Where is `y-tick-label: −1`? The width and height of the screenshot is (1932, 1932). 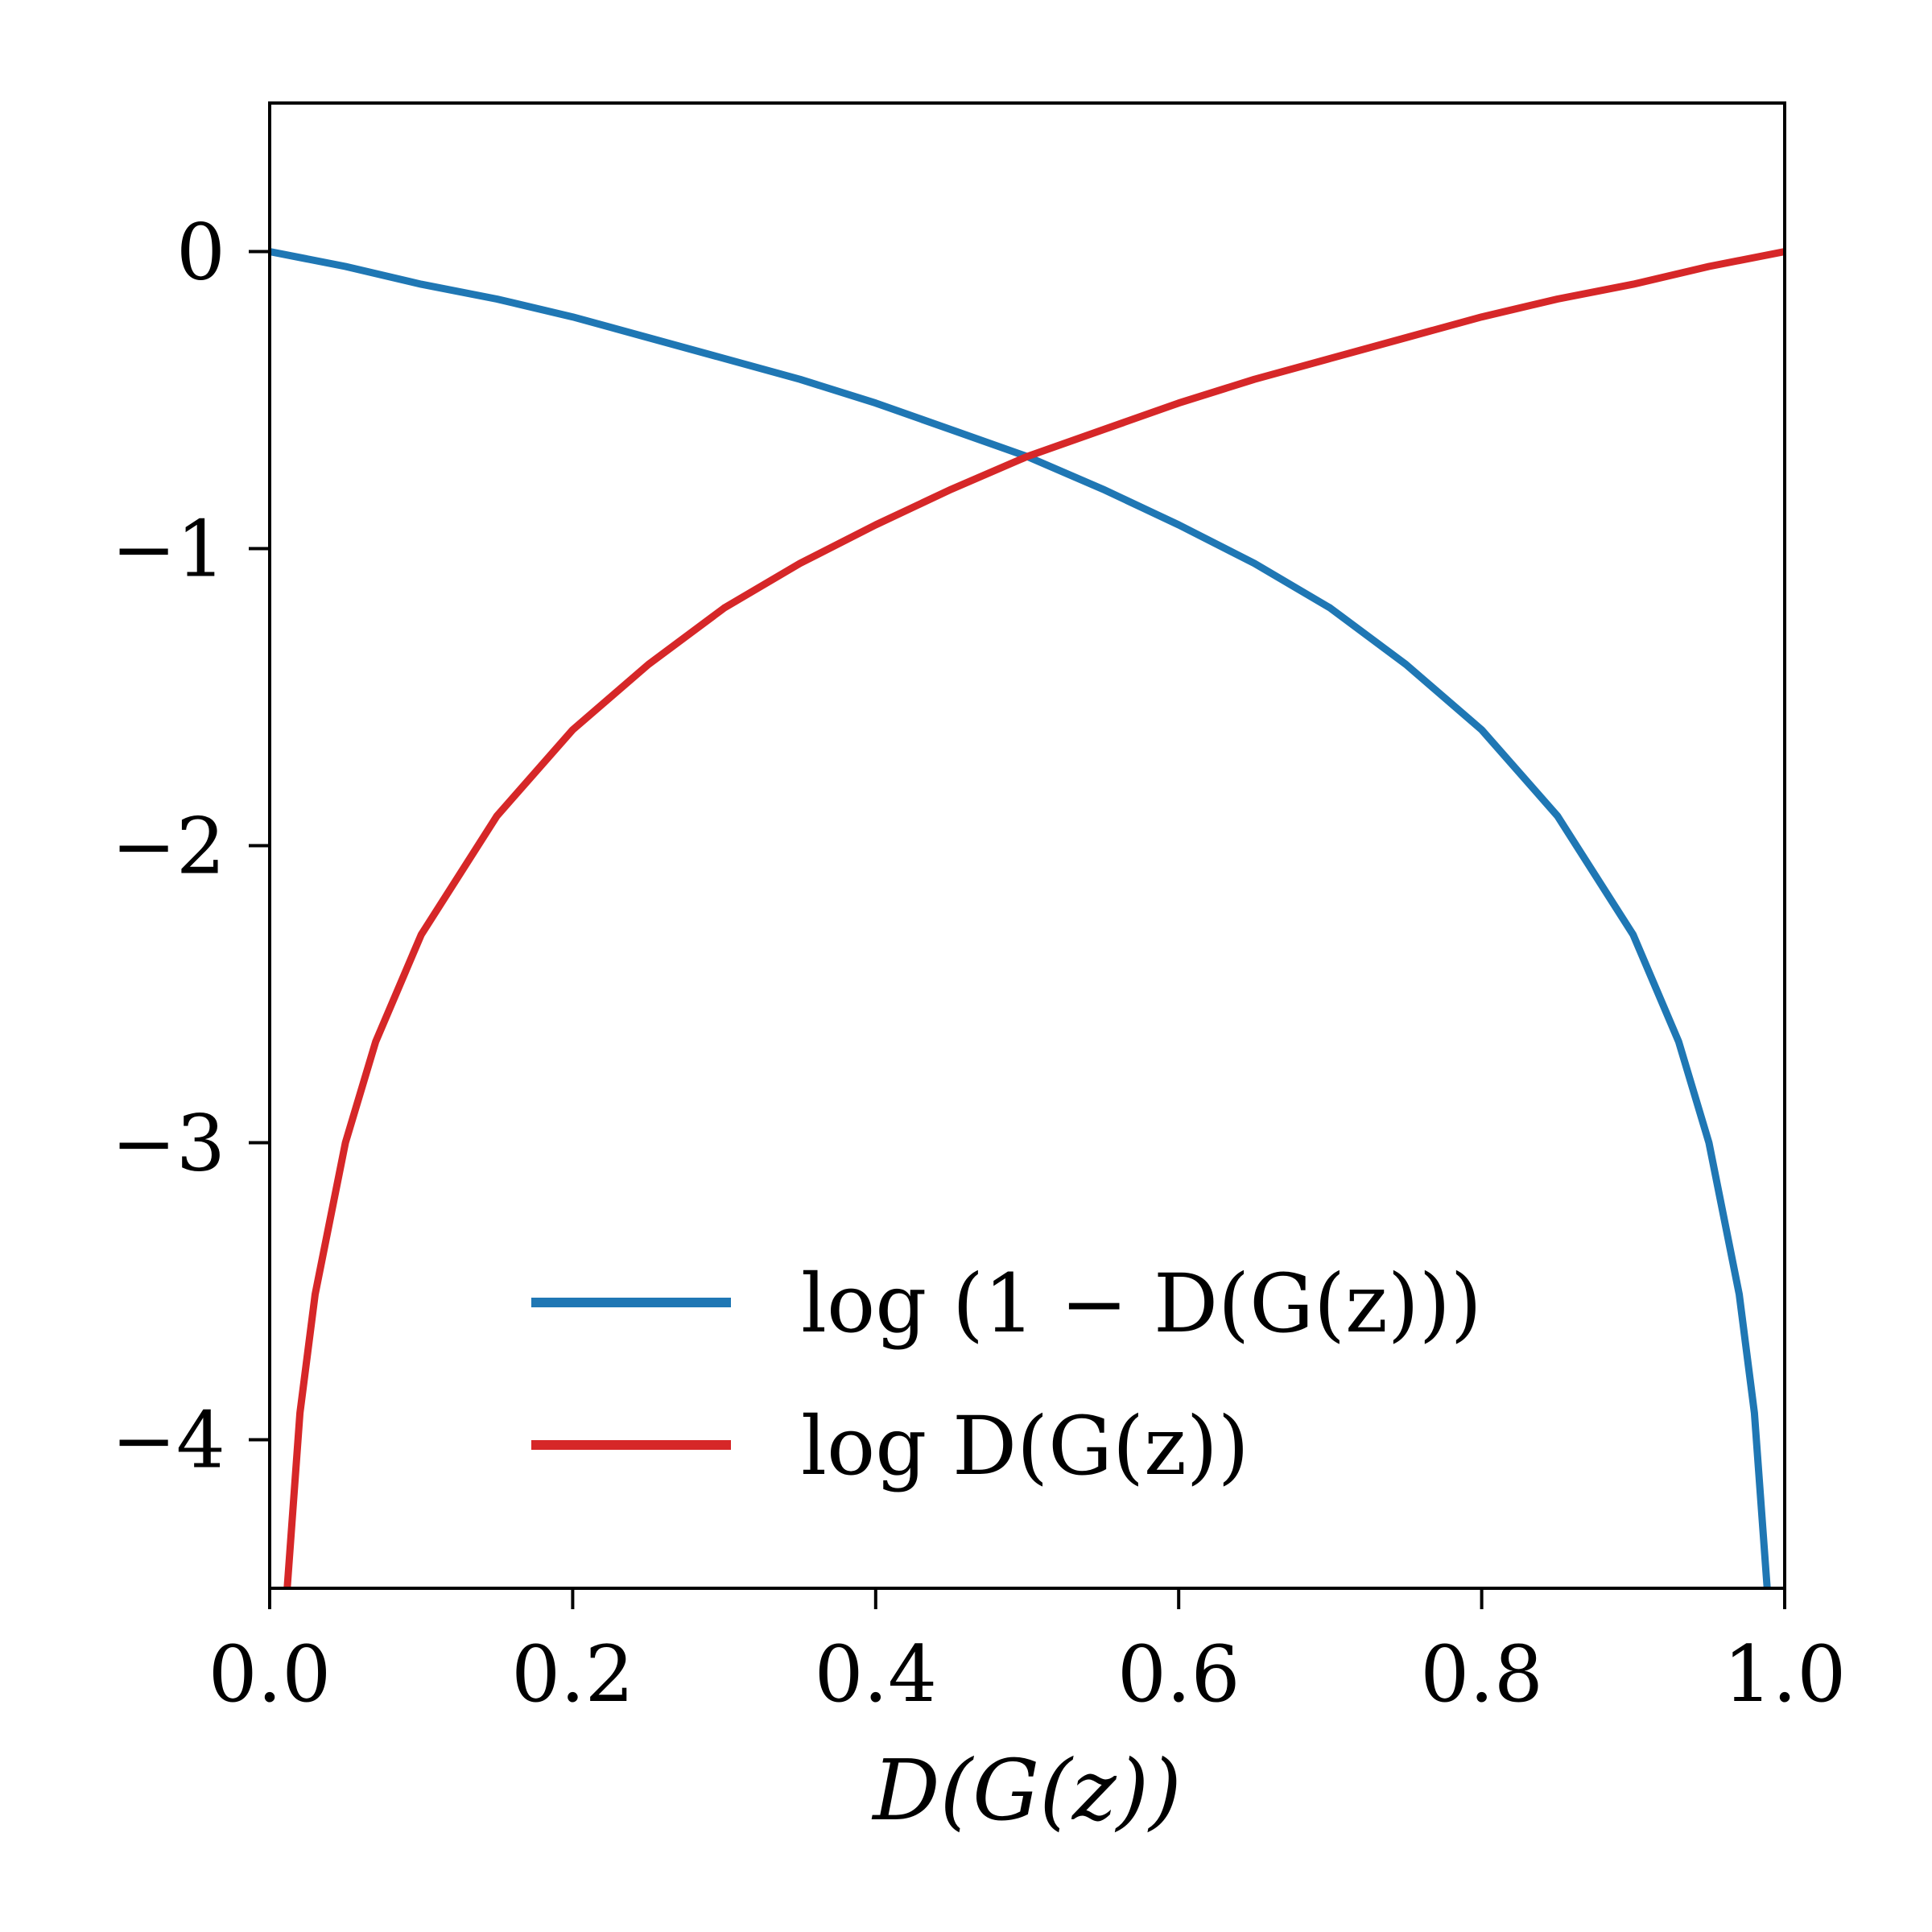 y-tick-label: −1 is located at coordinates (168, 550).